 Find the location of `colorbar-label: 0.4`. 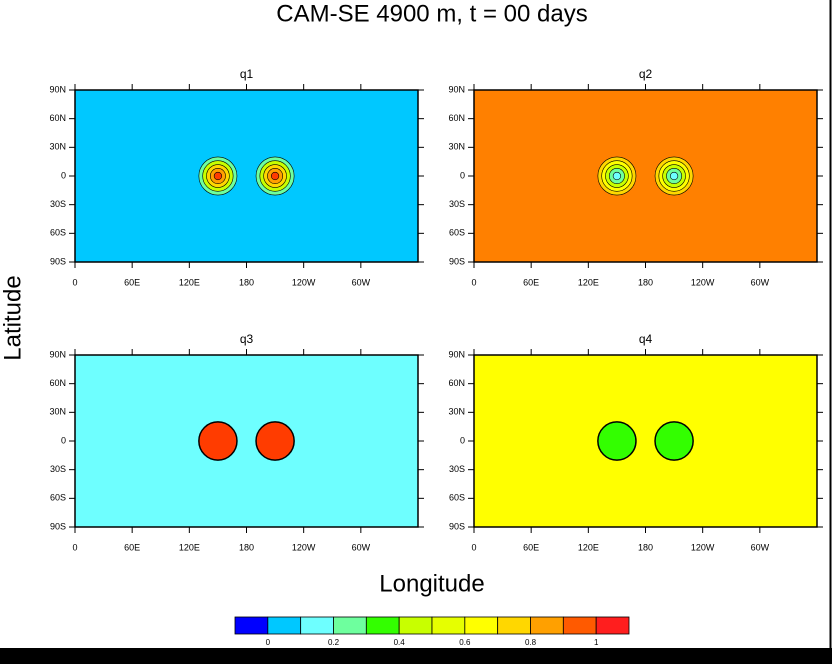

colorbar-label: 0.4 is located at coordinates (400, 642).